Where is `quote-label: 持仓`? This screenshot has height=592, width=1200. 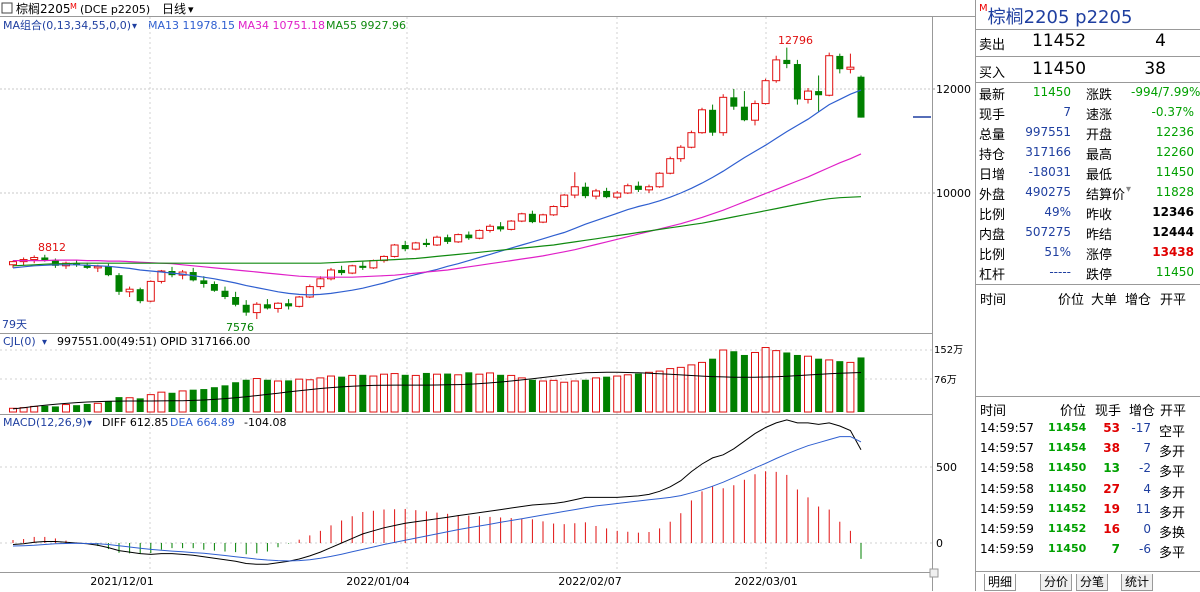 quote-label: 持仓 is located at coordinates (992, 155).